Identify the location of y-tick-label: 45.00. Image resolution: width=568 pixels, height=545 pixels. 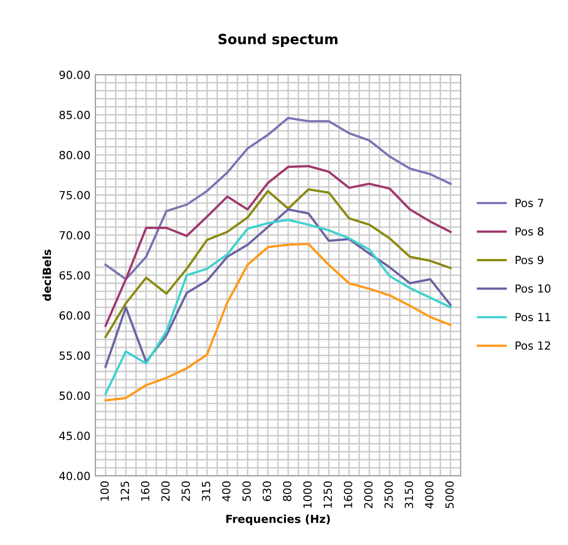
(74, 436).